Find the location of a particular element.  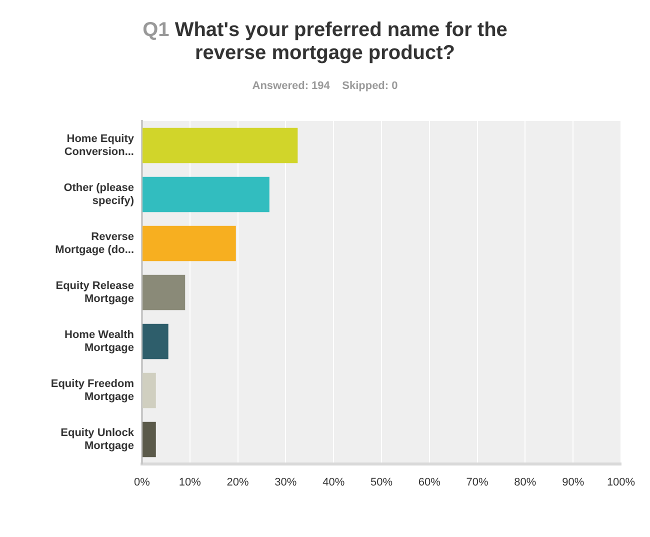

chart-title: Q1 What's your preferred name for the reverse mortgage product? is located at coordinates (325, 41).